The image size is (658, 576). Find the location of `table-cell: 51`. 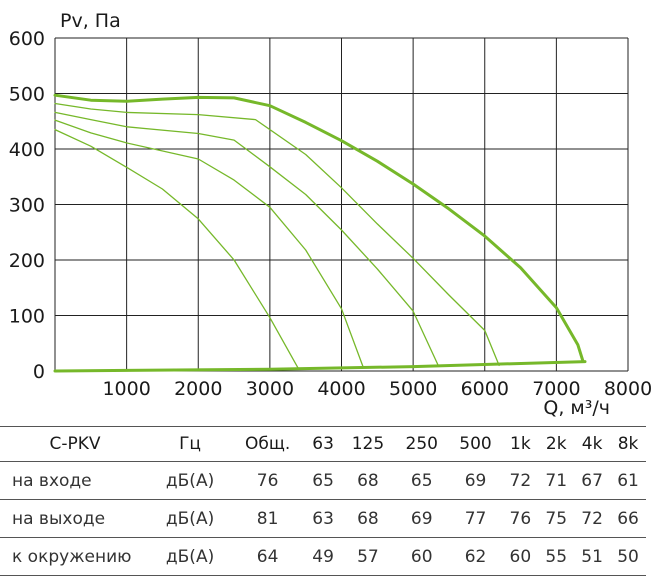

table-cell: 51 is located at coordinates (592, 556).